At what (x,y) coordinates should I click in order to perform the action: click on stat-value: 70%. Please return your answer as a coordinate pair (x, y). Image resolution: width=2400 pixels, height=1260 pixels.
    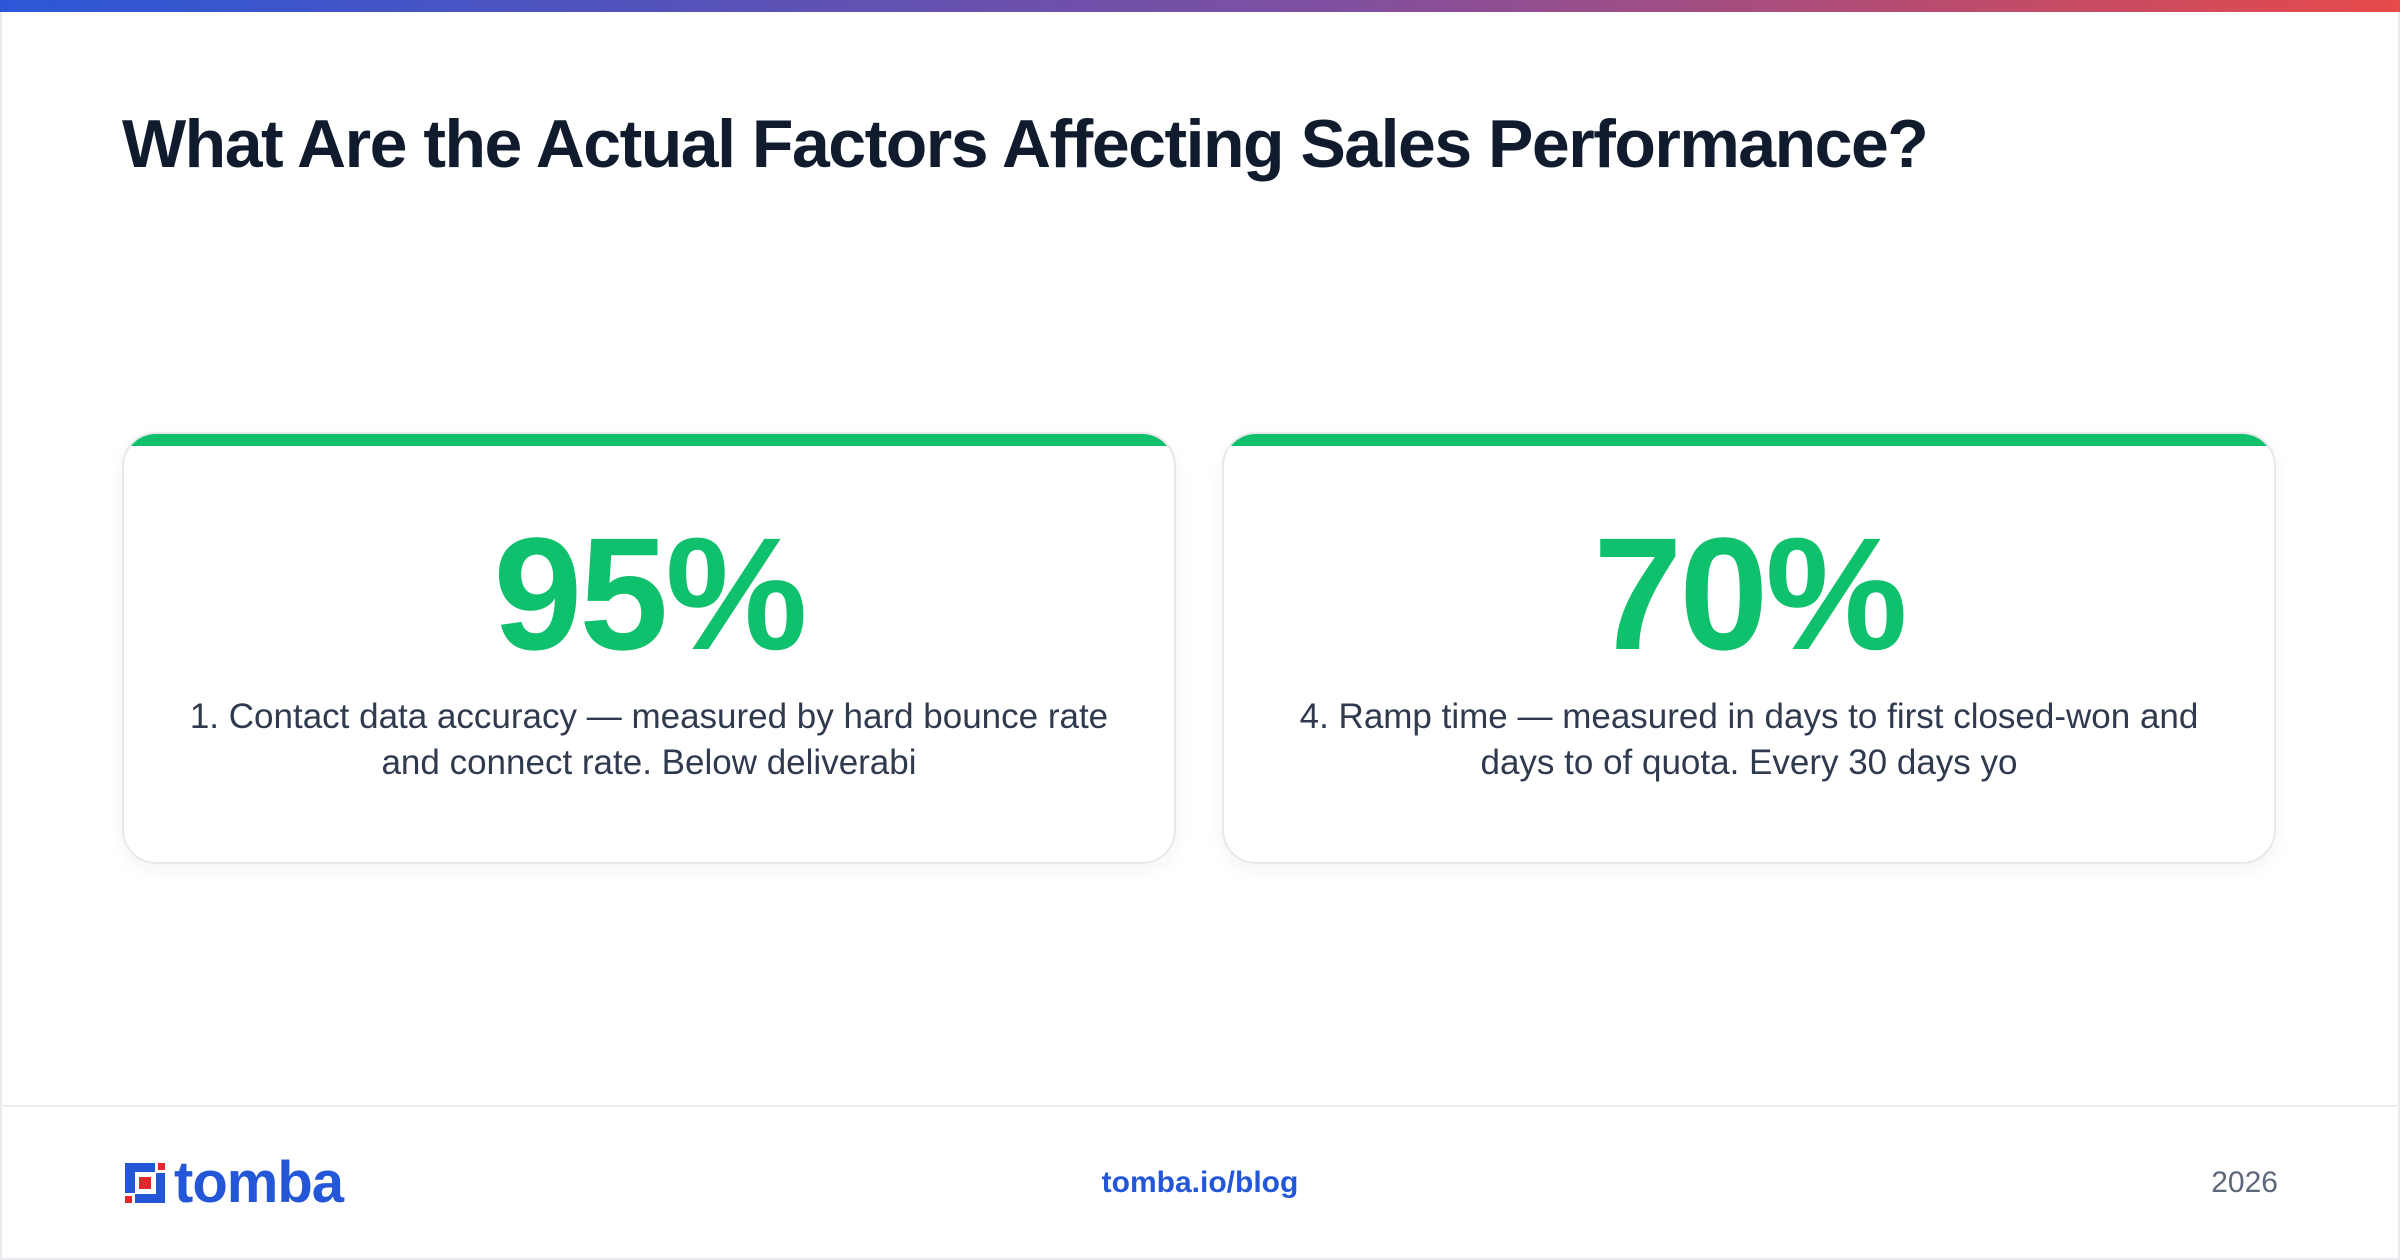
    Looking at the image, I should click on (1750, 593).